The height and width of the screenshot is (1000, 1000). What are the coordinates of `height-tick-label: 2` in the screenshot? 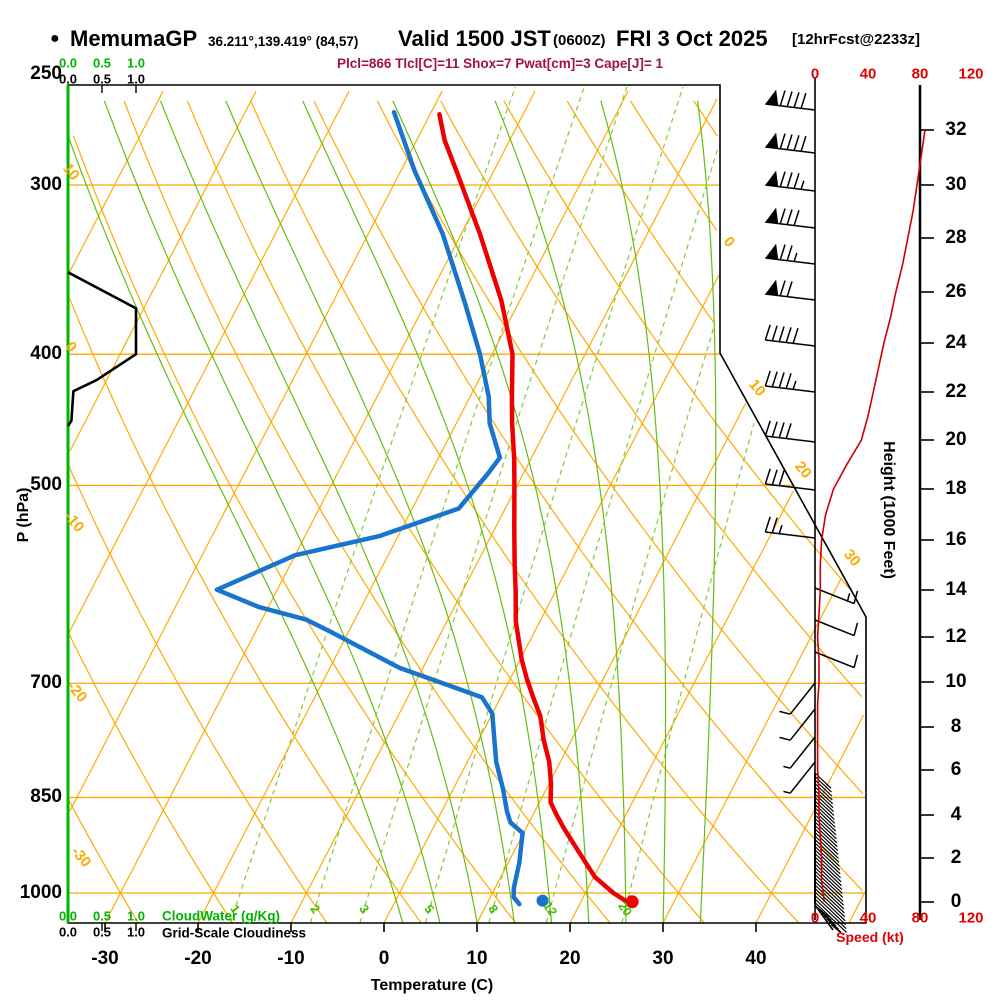 It's located at (956, 857).